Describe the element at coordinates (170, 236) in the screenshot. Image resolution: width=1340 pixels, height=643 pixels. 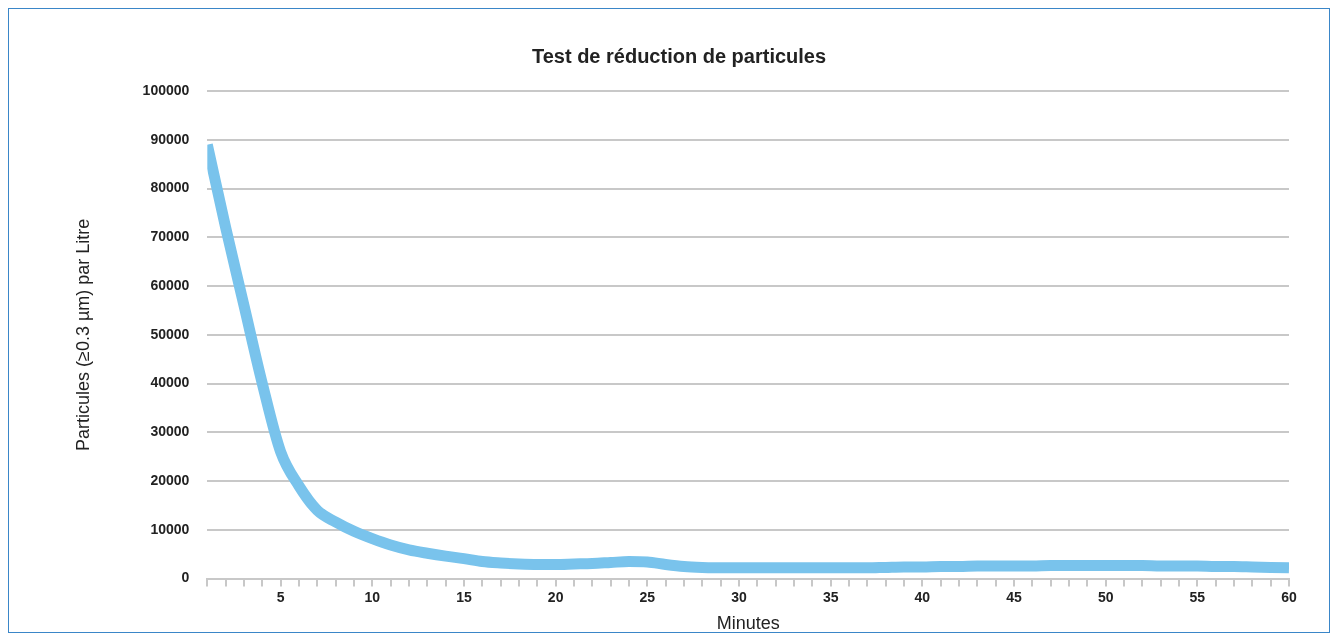
I see `y-tick-label: 70000` at that location.